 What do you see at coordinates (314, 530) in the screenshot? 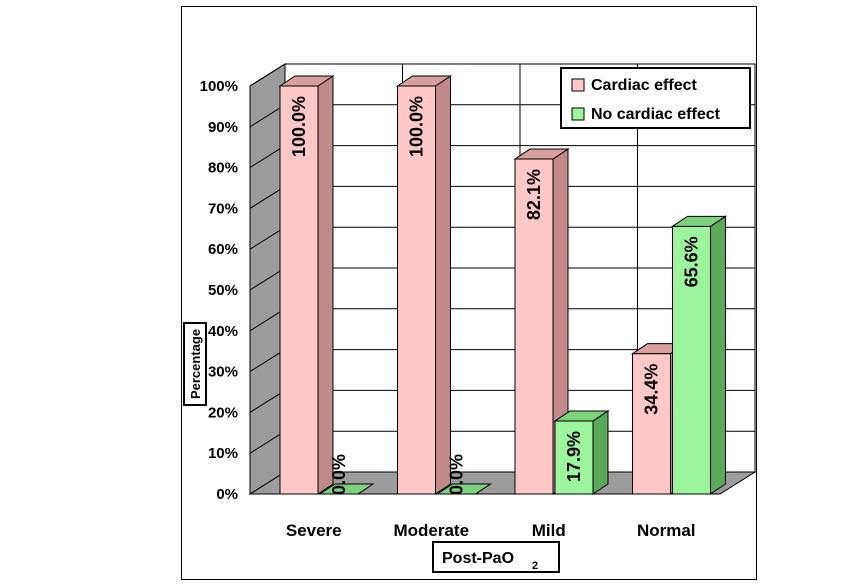
I see `x-category-label: Severe` at bounding box center [314, 530].